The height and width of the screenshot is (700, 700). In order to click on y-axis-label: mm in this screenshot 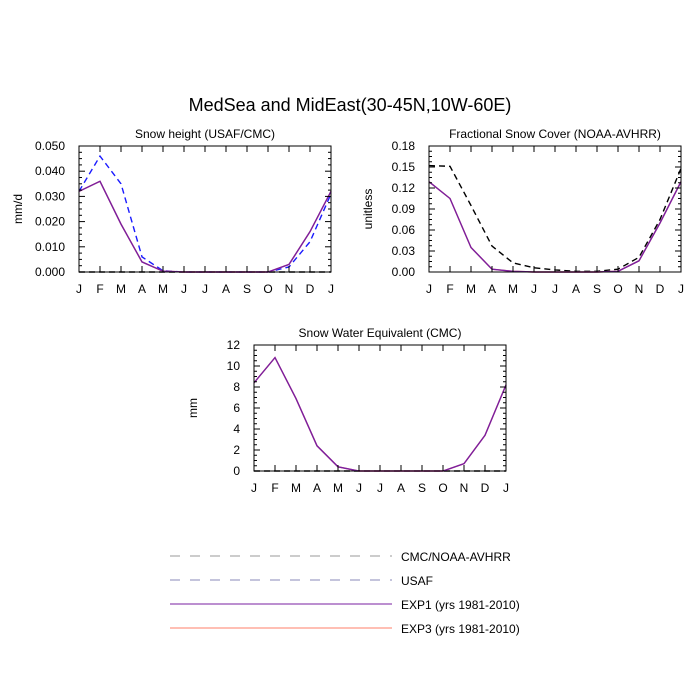, I will do `click(193, 408)`.